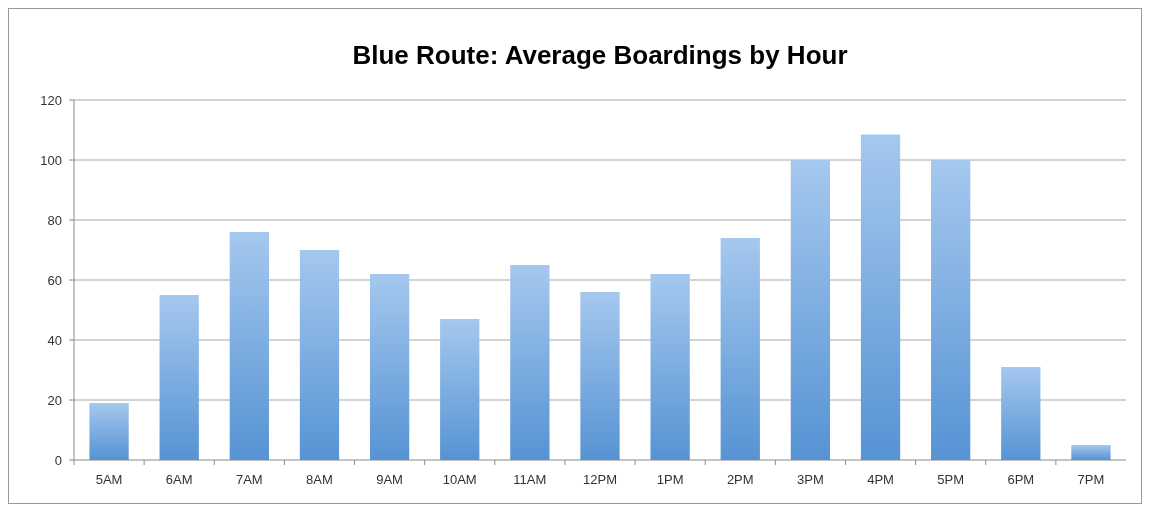 This screenshot has height=512, width=1150. Describe the element at coordinates (249, 479) in the screenshot. I see `x-tick-label: 7AM` at that location.